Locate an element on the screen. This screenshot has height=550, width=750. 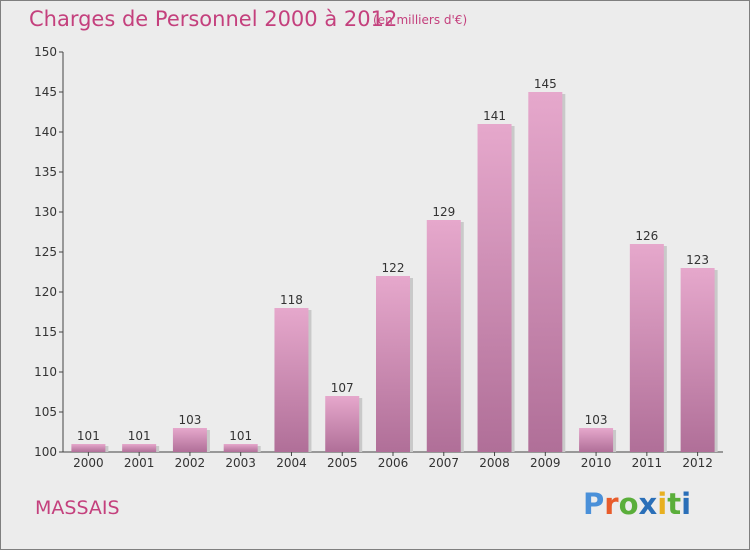
data-label: 107 is located at coordinates (342, 388).